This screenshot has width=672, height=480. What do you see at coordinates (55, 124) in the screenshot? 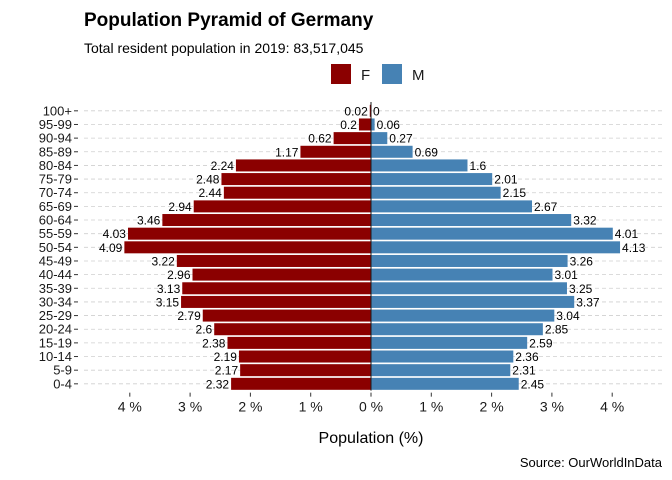
I see `y-tick-label: 95-99` at bounding box center [55, 124].